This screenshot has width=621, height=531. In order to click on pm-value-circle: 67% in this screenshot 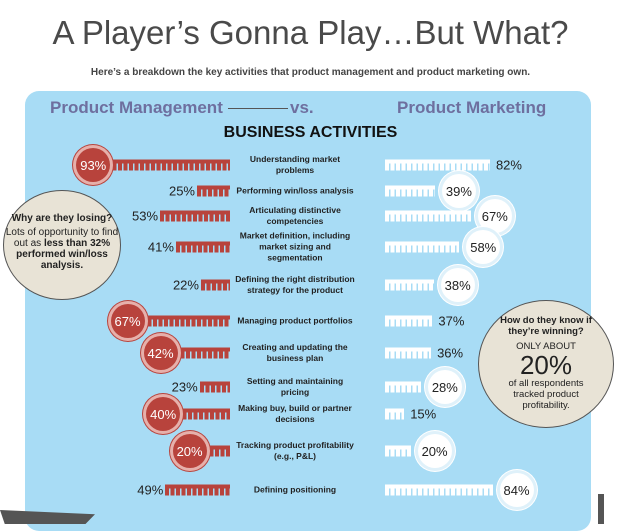, I will do `click(127, 321)`.